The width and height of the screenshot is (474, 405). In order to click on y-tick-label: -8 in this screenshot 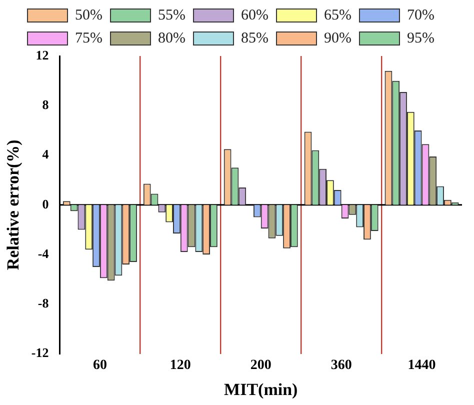, I will do `click(44, 303)`.